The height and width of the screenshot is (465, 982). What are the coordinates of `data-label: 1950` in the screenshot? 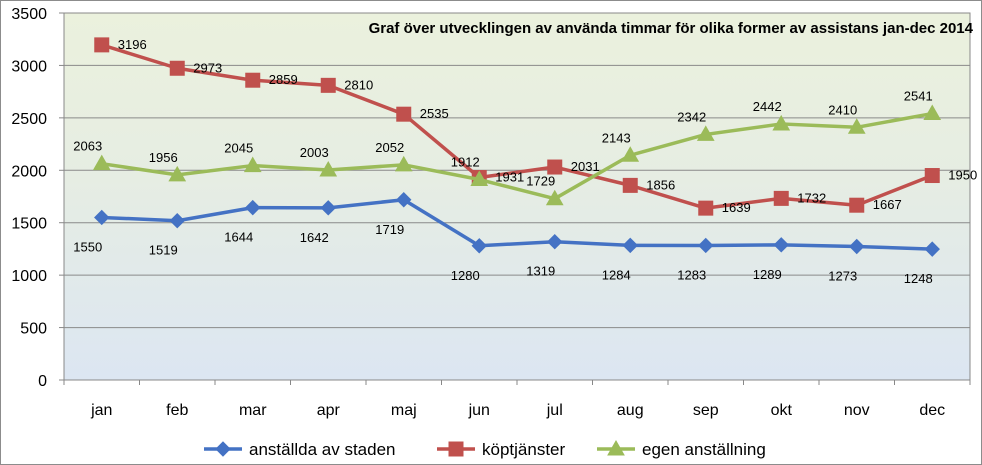 It's located at (962, 175).